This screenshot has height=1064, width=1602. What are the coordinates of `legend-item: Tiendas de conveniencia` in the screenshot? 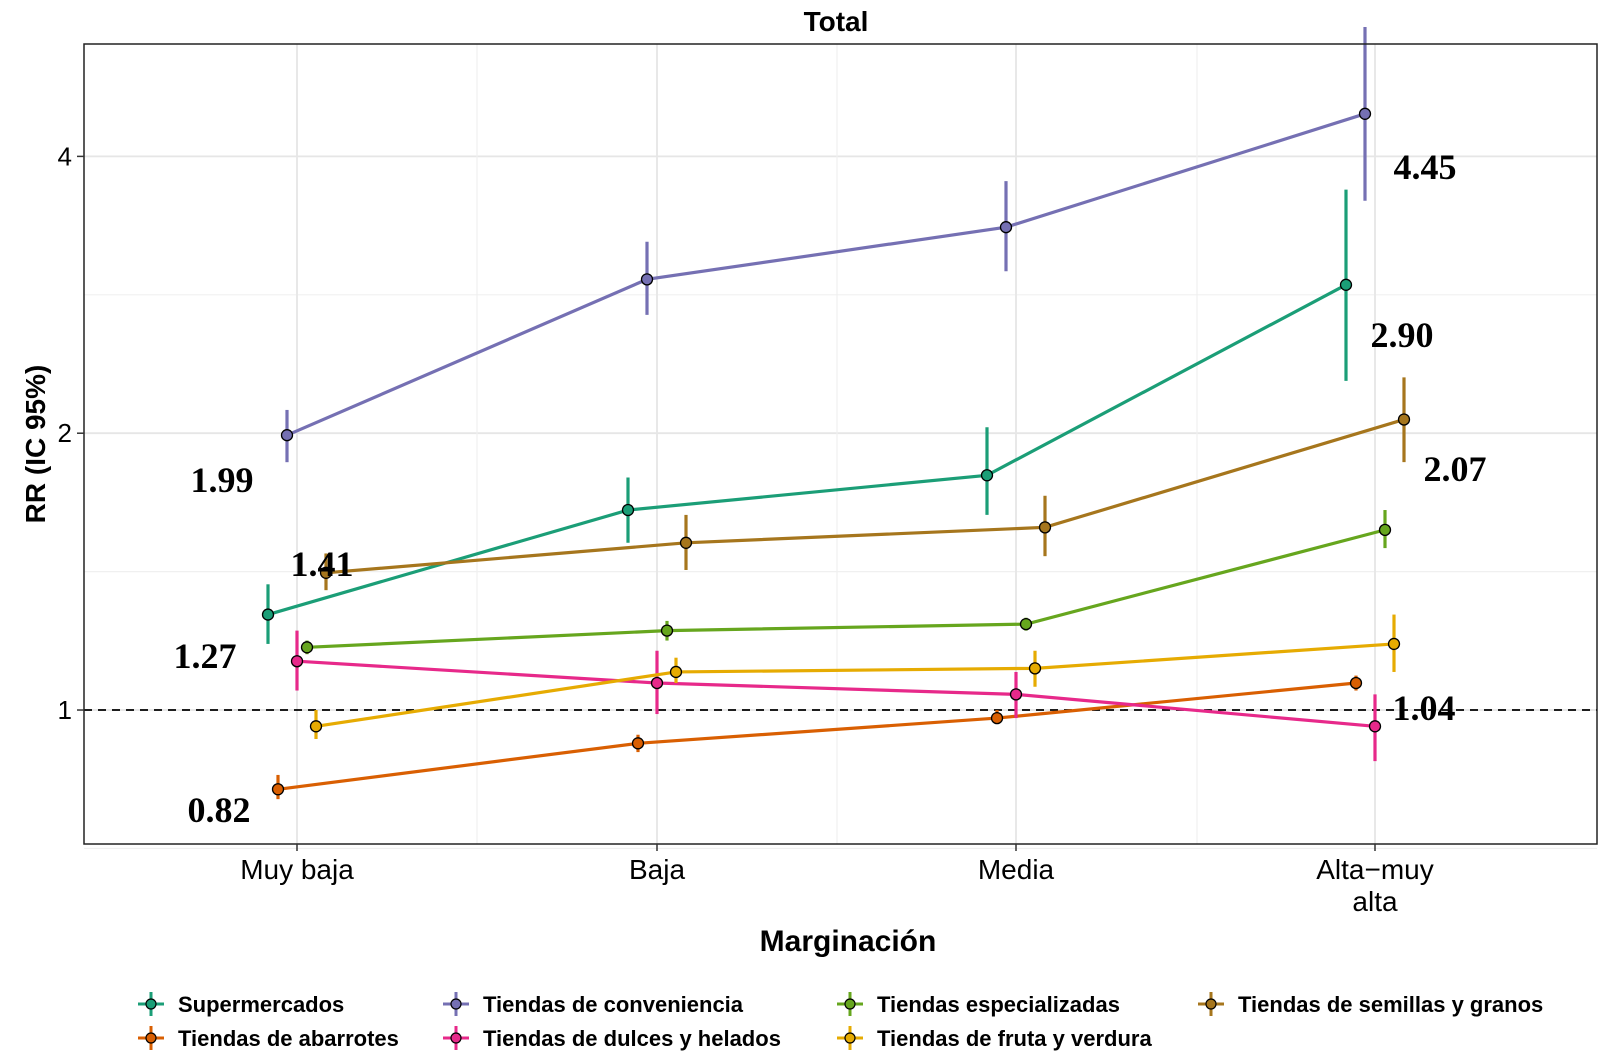 It's located at (593, 1004).